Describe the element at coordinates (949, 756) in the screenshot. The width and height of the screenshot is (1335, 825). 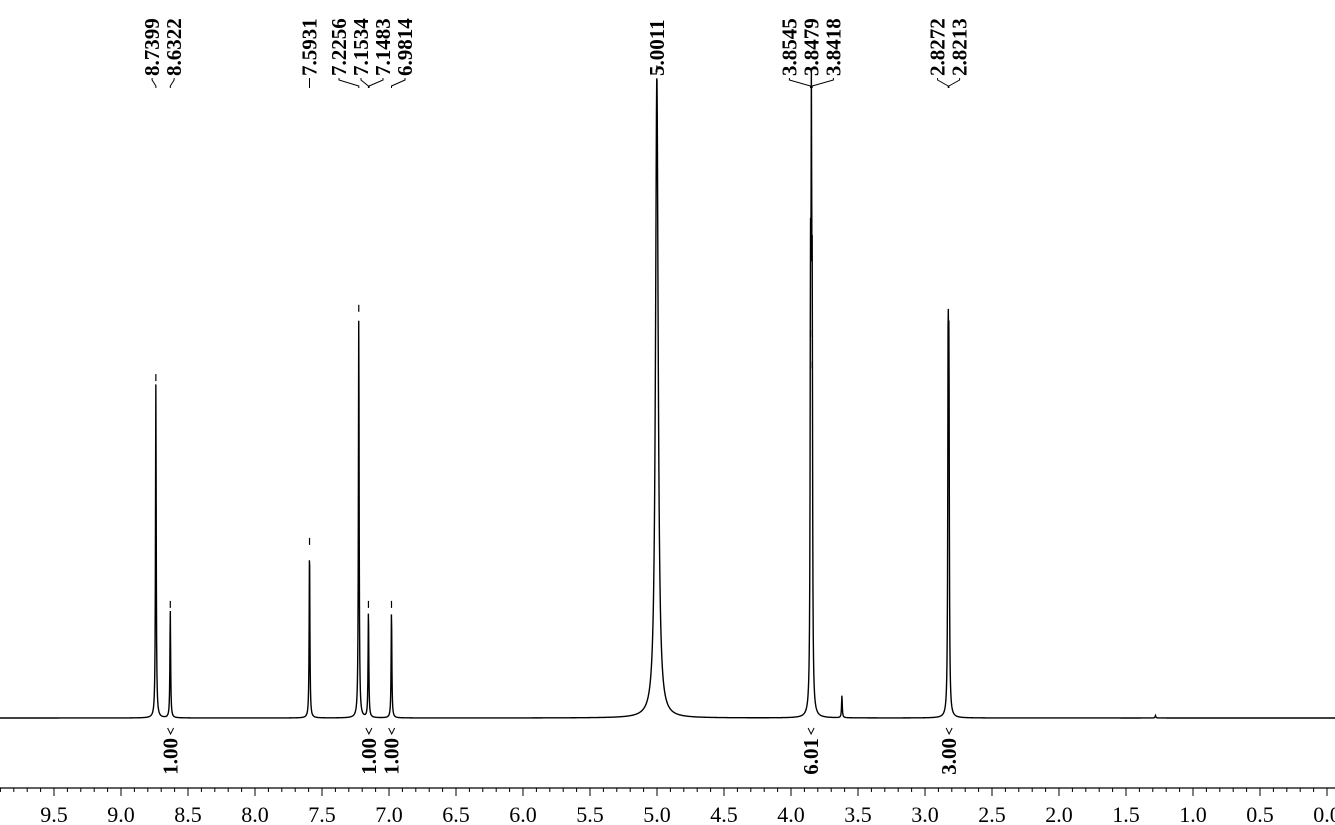
I see `integral-label: 3.00` at that location.